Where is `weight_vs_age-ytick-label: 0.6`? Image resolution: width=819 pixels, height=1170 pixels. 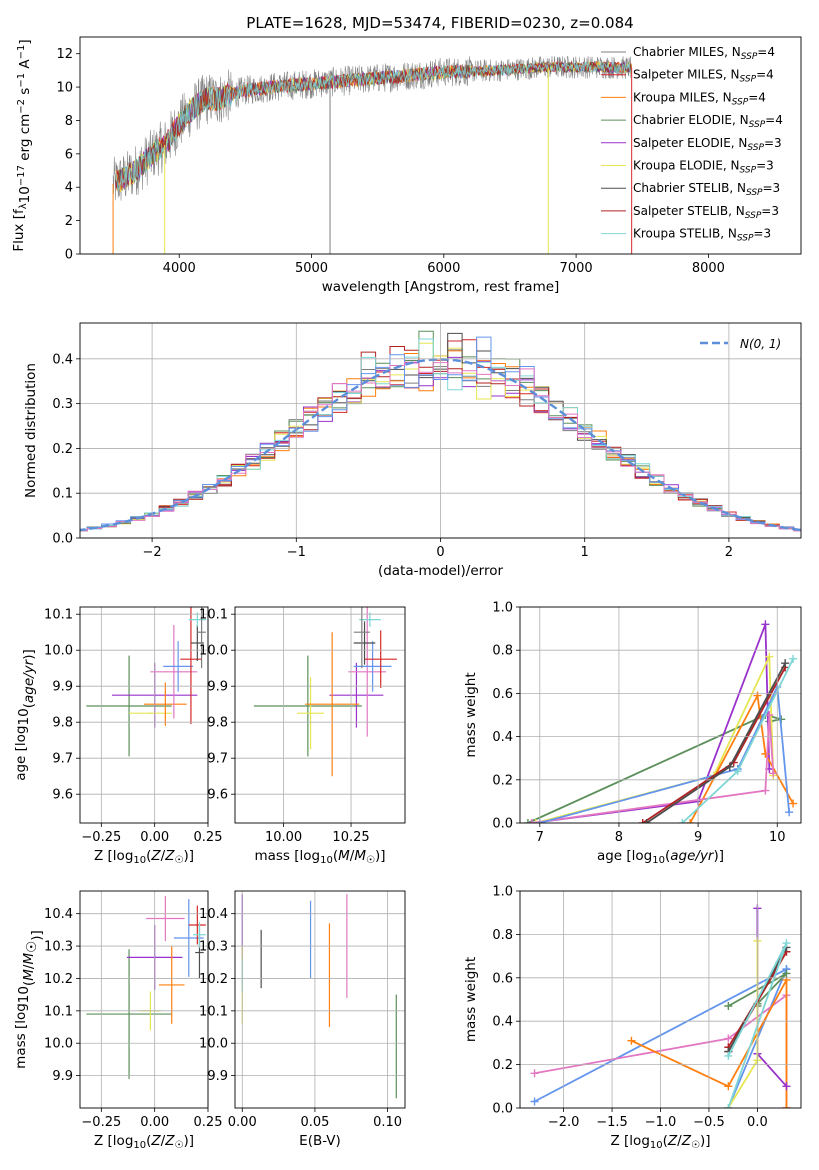
weight_vs_age-ytick-label: 0.6 is located at coordinates (502, 694).